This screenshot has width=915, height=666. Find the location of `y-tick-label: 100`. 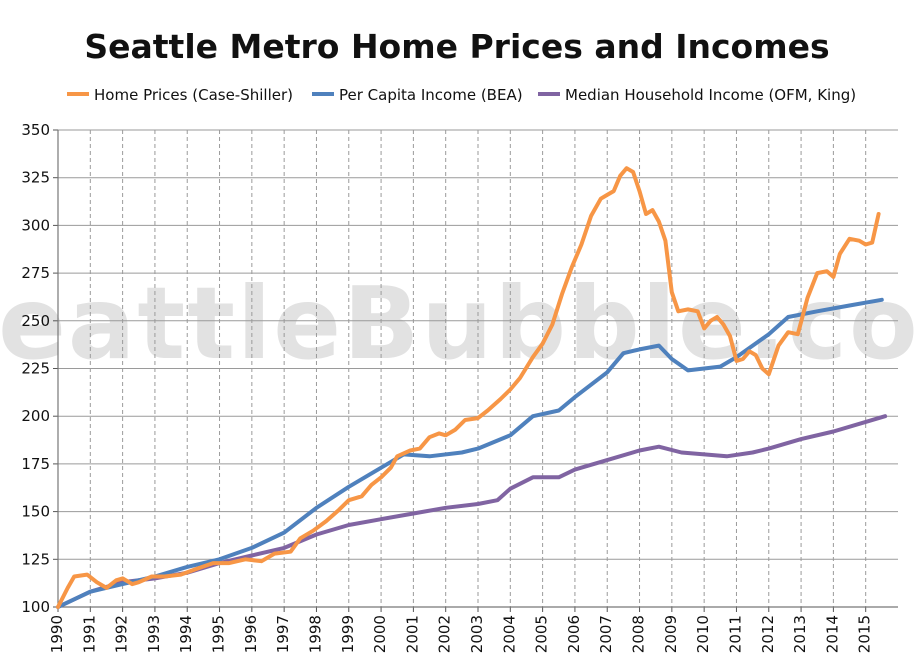

y-tick-label: 100 is located at coordinates (35, 607).